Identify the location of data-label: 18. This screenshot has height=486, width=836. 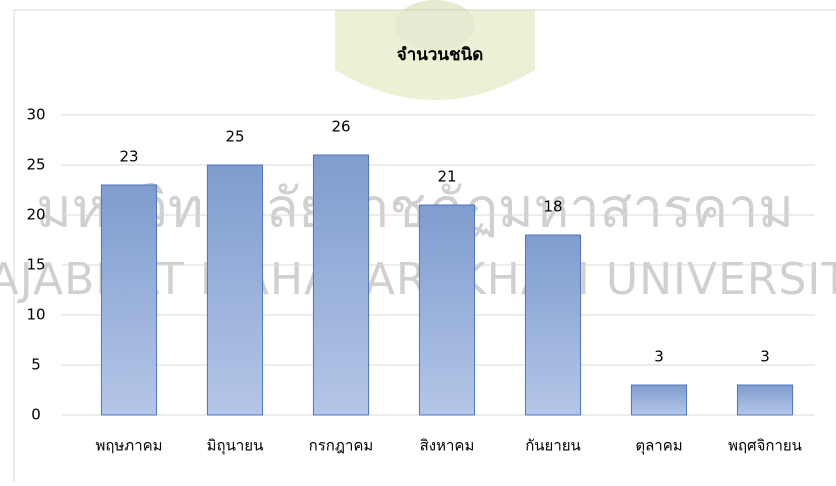
(552, 207).